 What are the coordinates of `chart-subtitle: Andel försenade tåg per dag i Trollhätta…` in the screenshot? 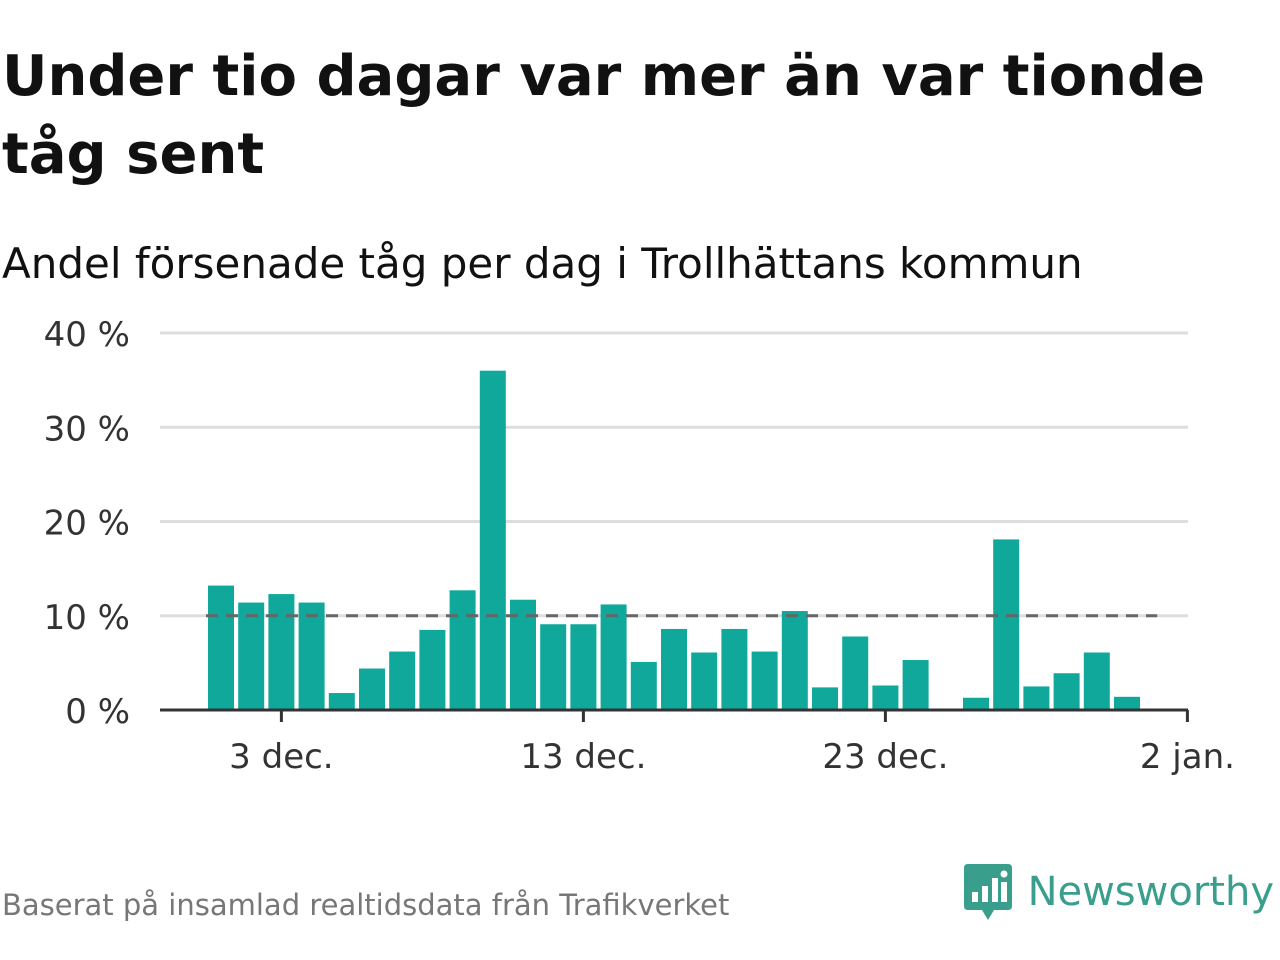 It's located at (542, 263).